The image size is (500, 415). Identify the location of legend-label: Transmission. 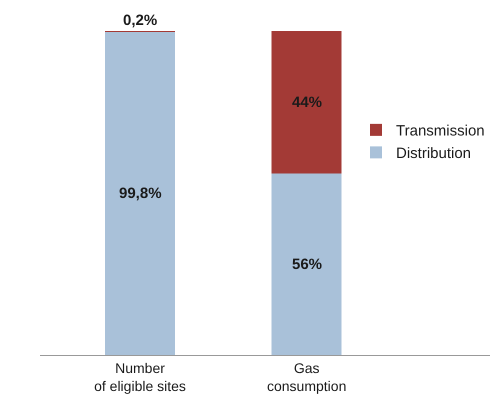
(440, 131).